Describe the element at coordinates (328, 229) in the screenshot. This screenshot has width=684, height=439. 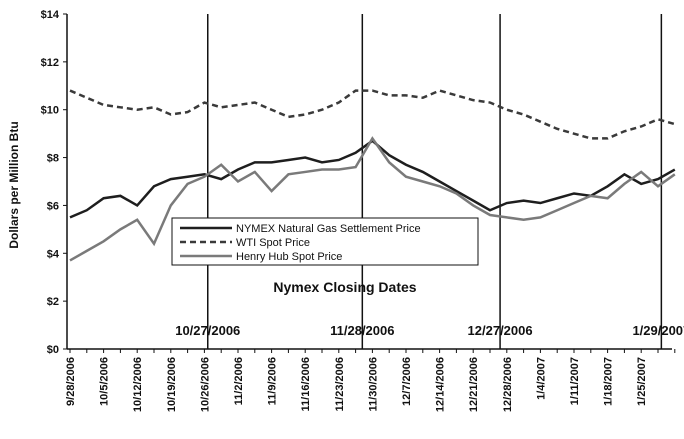
I see `legend-label: NYMEX Natural Gas Settlement Price` at that location.